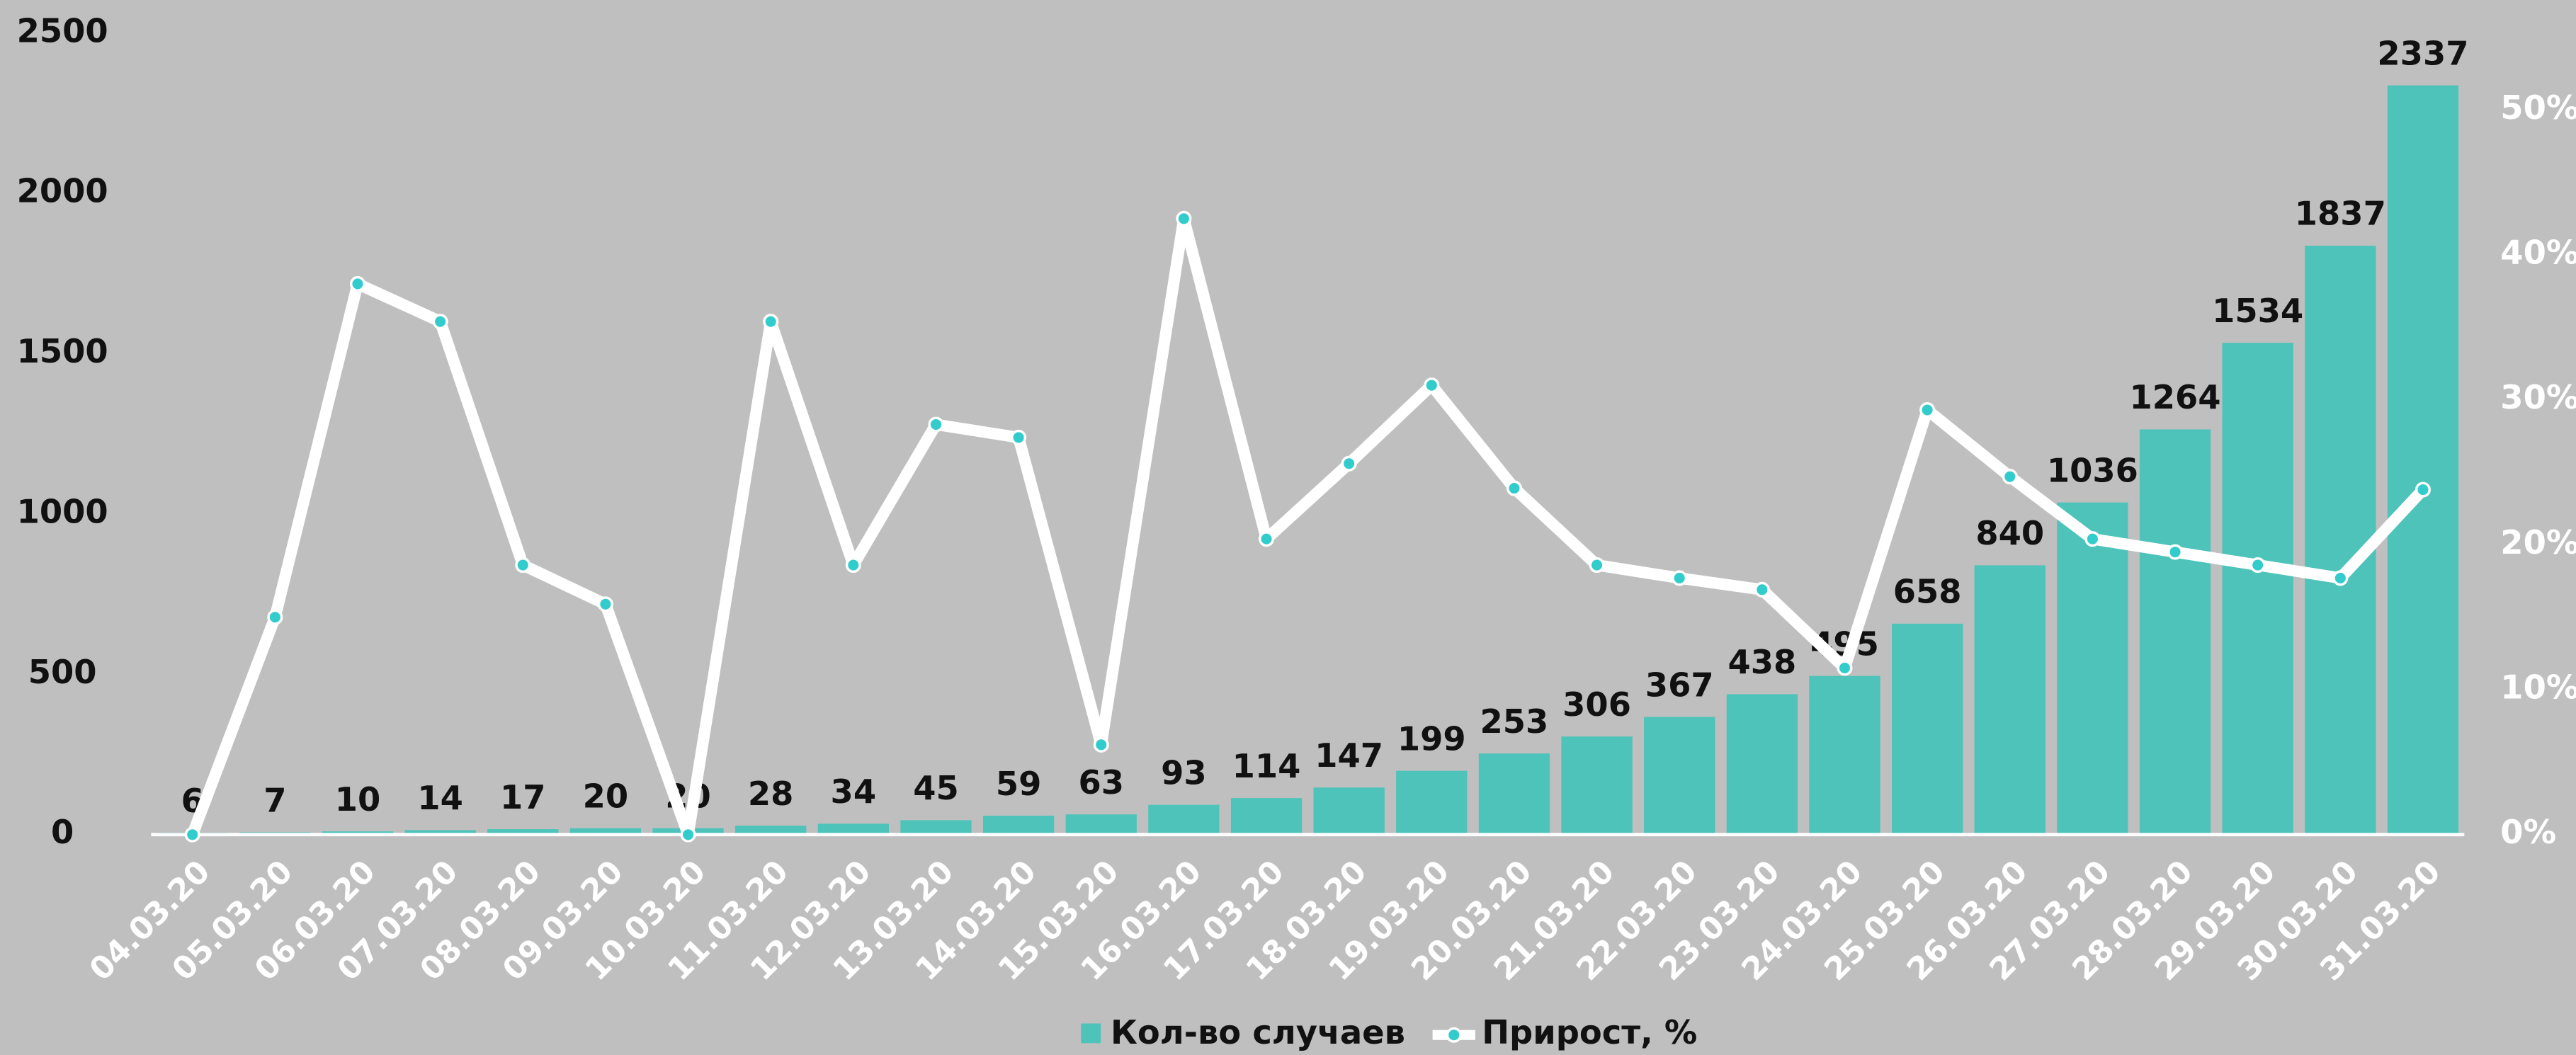  What do you see at coordinates (2538, 687) in the screenshot?
I see `y2-tick-label: 10%` at bounding box center [2538, 687].